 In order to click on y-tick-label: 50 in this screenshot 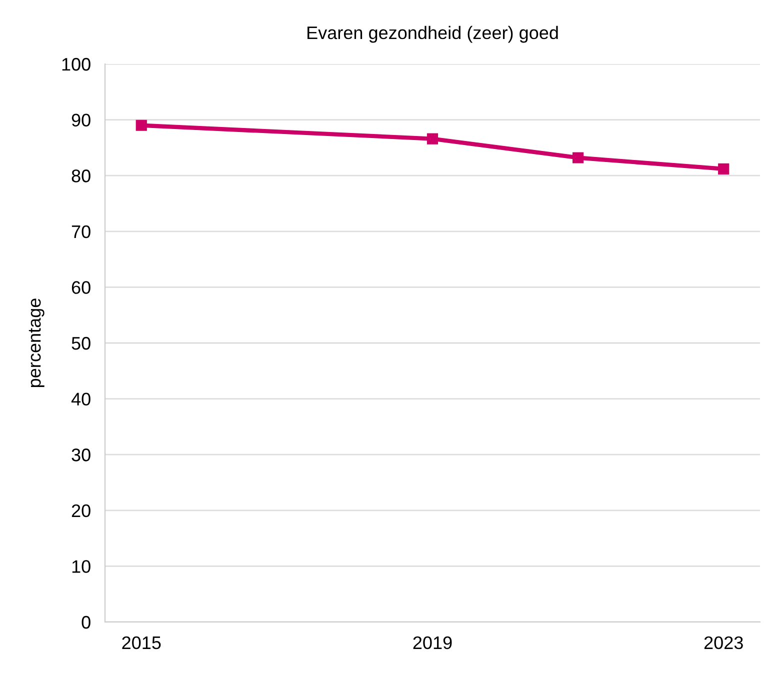, I will do `click(81, 343)`.